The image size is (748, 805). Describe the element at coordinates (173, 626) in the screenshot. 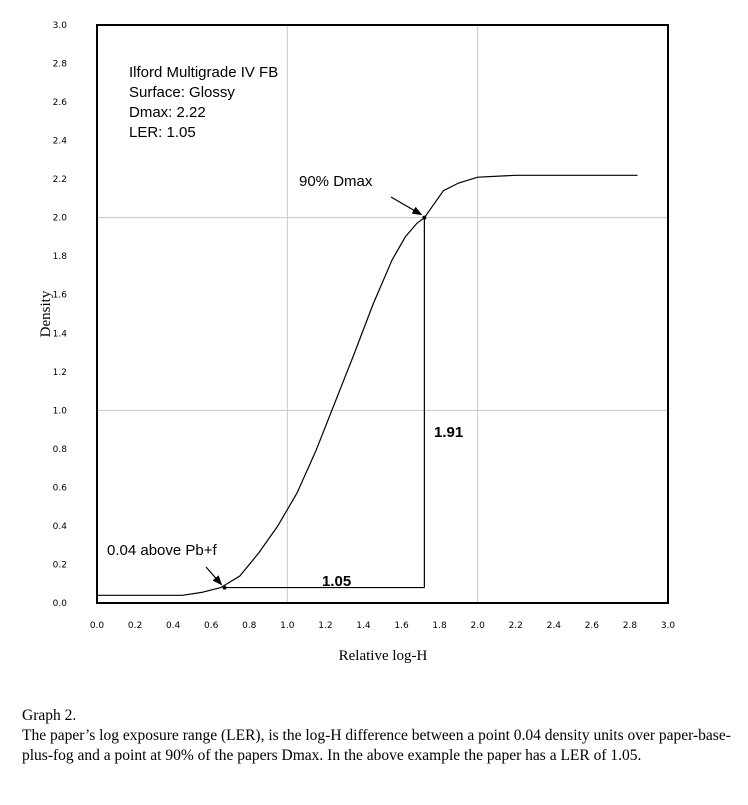

I see `x-tick-label: 0.4` at that location.